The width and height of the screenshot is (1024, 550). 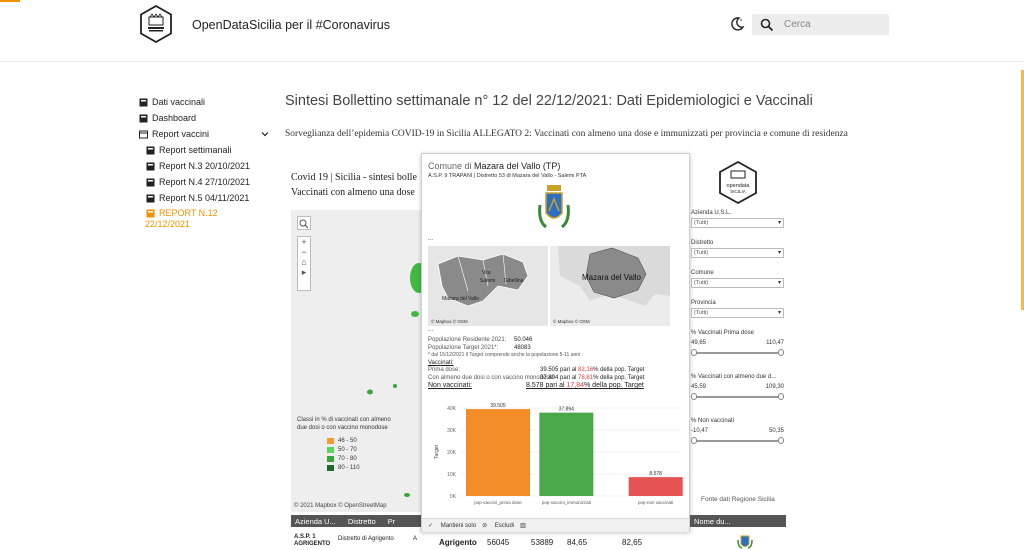 What do you see at coordinates (304, 272) in the screenshot?
I see `play-icon: ▸` at bounding box center [304, 272].